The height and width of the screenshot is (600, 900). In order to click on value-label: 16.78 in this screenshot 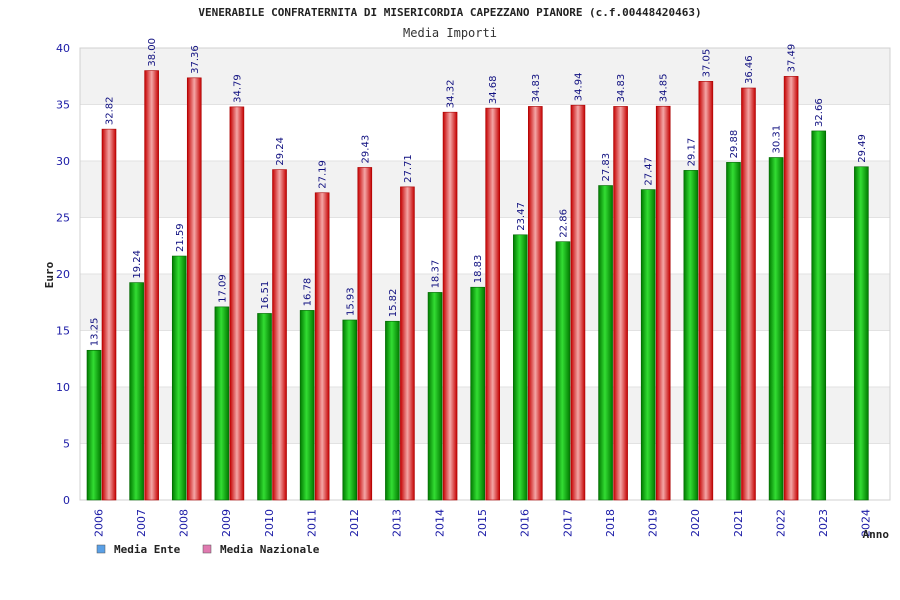, I will do `click(308, 292)`.